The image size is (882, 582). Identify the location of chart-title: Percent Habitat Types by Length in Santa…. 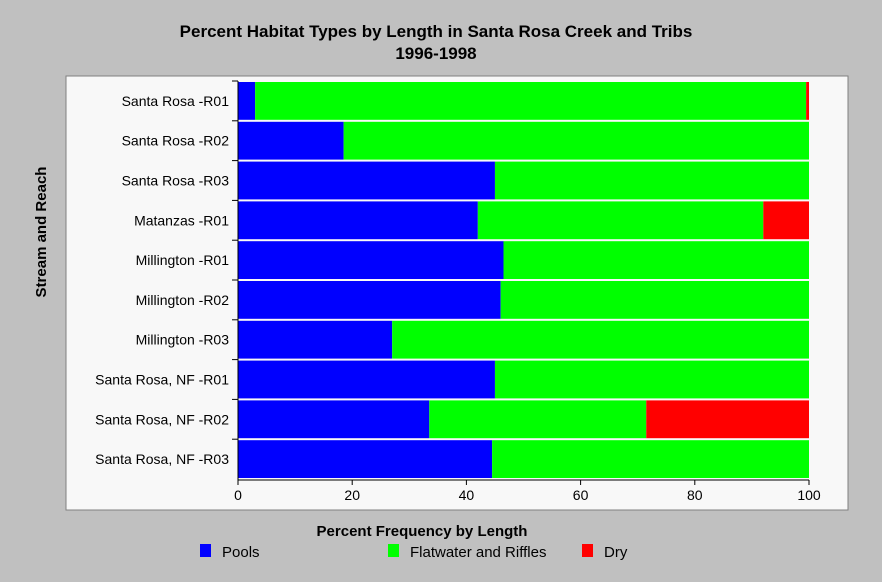
(436, 31).